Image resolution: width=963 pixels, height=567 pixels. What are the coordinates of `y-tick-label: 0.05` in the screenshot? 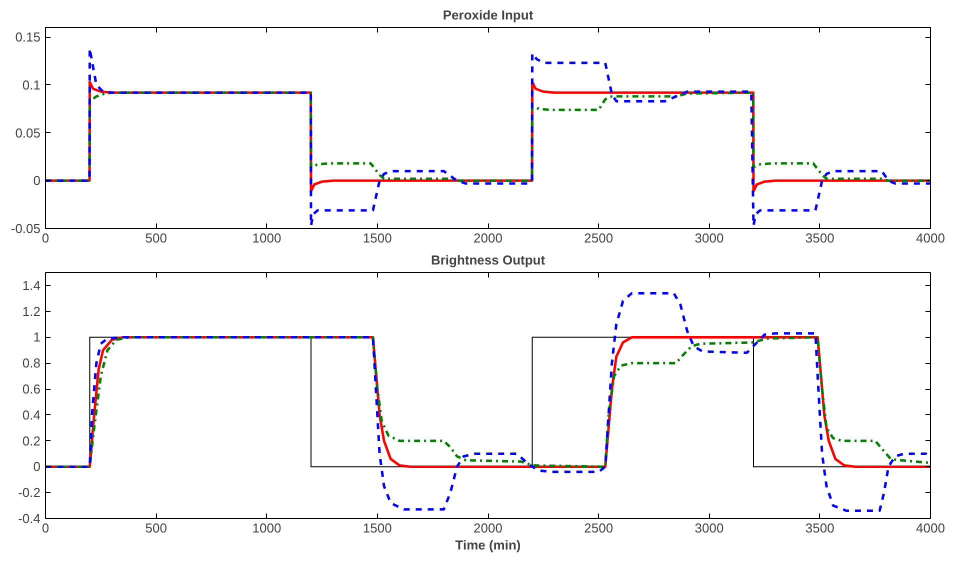 It's located at (28, 132).